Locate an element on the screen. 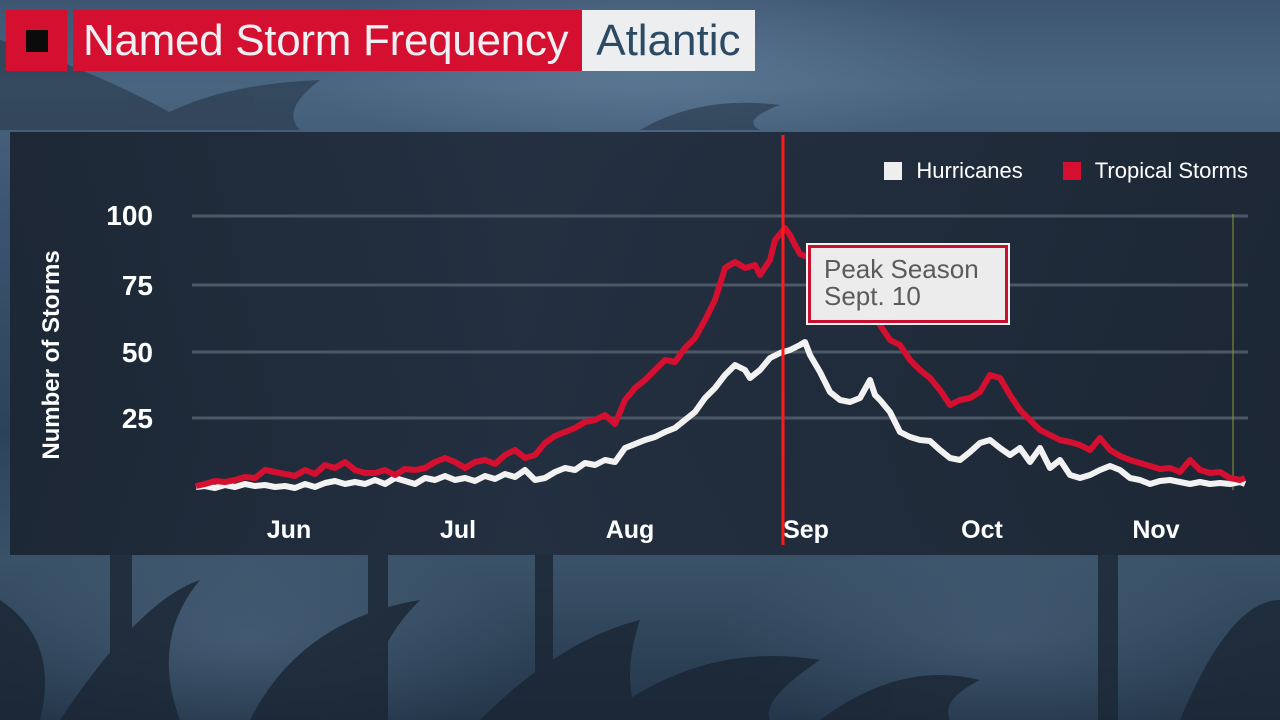 The height and width of the screenshot is (720, 1280). legend-label: Tropical Storms is located at coordinates (1171, 170).